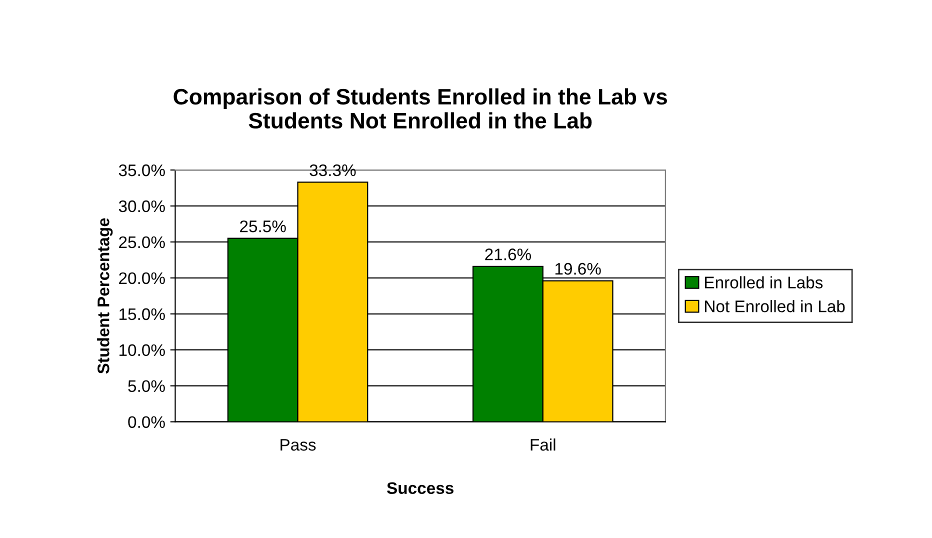 The height and width of the screenshot is (538, 932). Describe the element at coordinates (146, 422) in the screenshot. I see `y-tick-label: 0.0%` at that location.